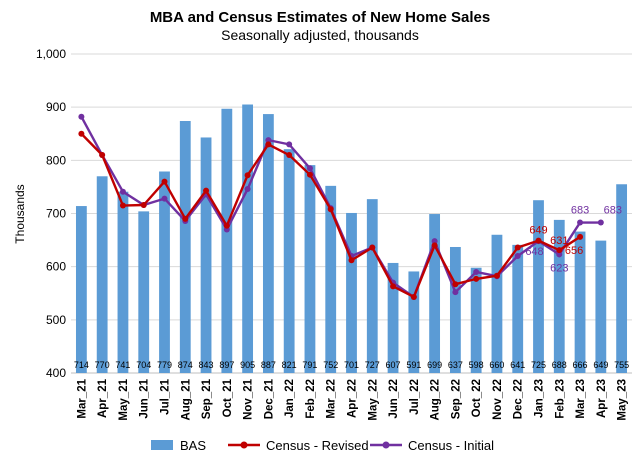 This screenshot has height=462, width=640. Describe the element at coordinates (56, 267) in the screenshot. I see `y-tick-label: 600` at that location.